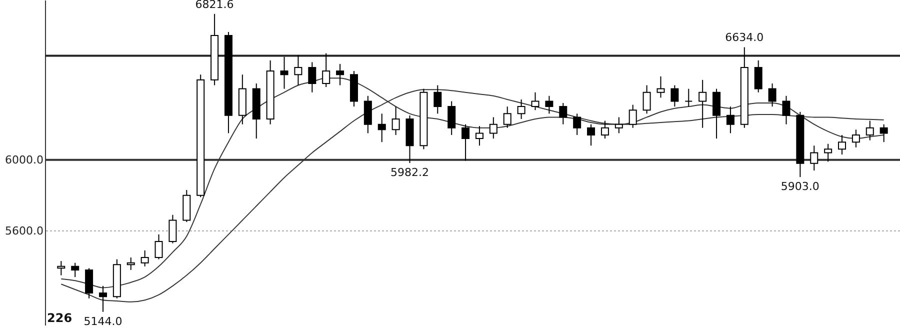 Image resolution: width=900 pixels, height=330 pixels. I want to click on annotation: 5144.0, so click(103, 321).